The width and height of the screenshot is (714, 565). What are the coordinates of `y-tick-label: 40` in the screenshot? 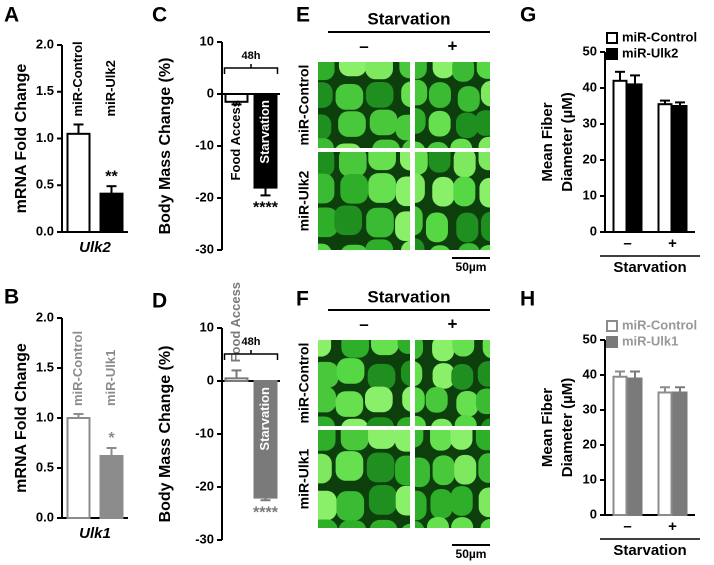 It's located at (590, 373).